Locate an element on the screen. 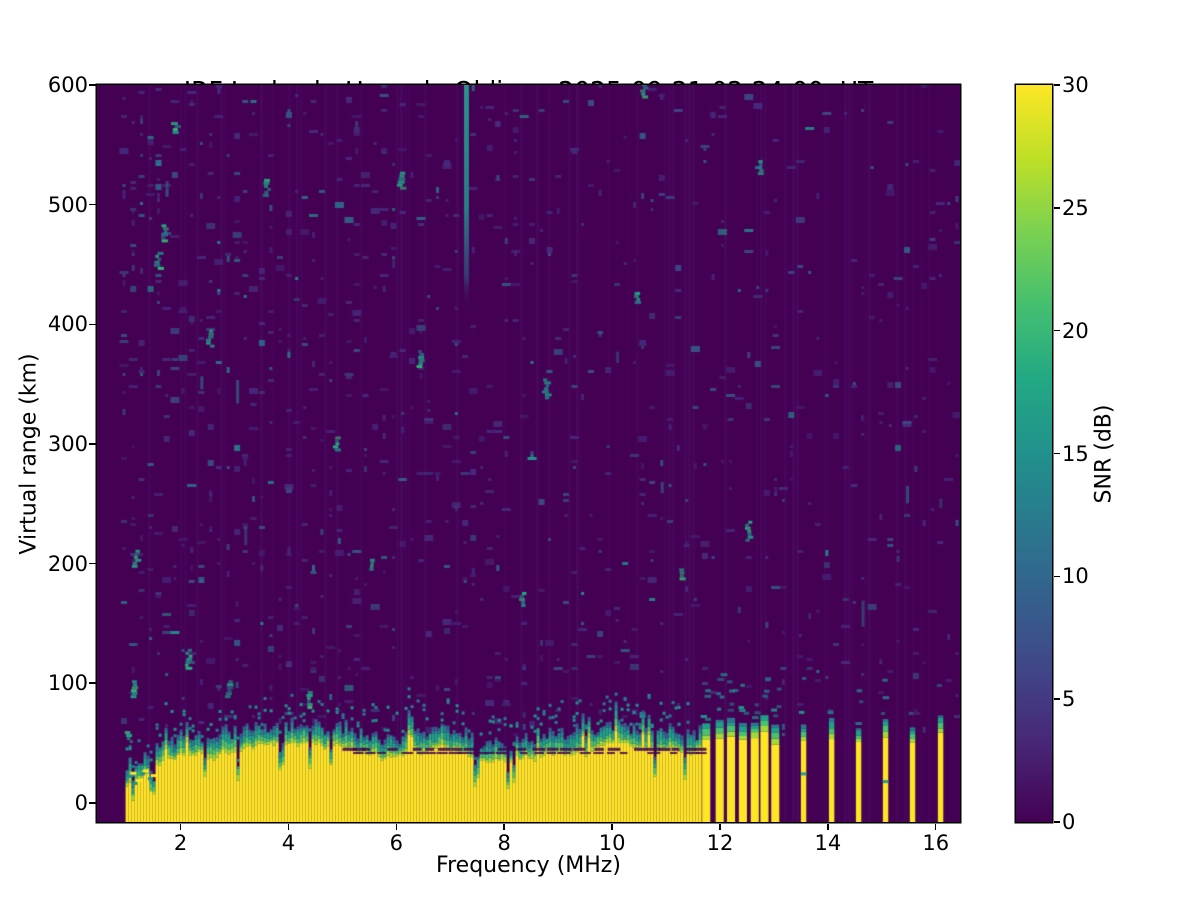 The image size is (1200, 900). colorbar-tick-label: 5 is located at coordinates (1069, 699).